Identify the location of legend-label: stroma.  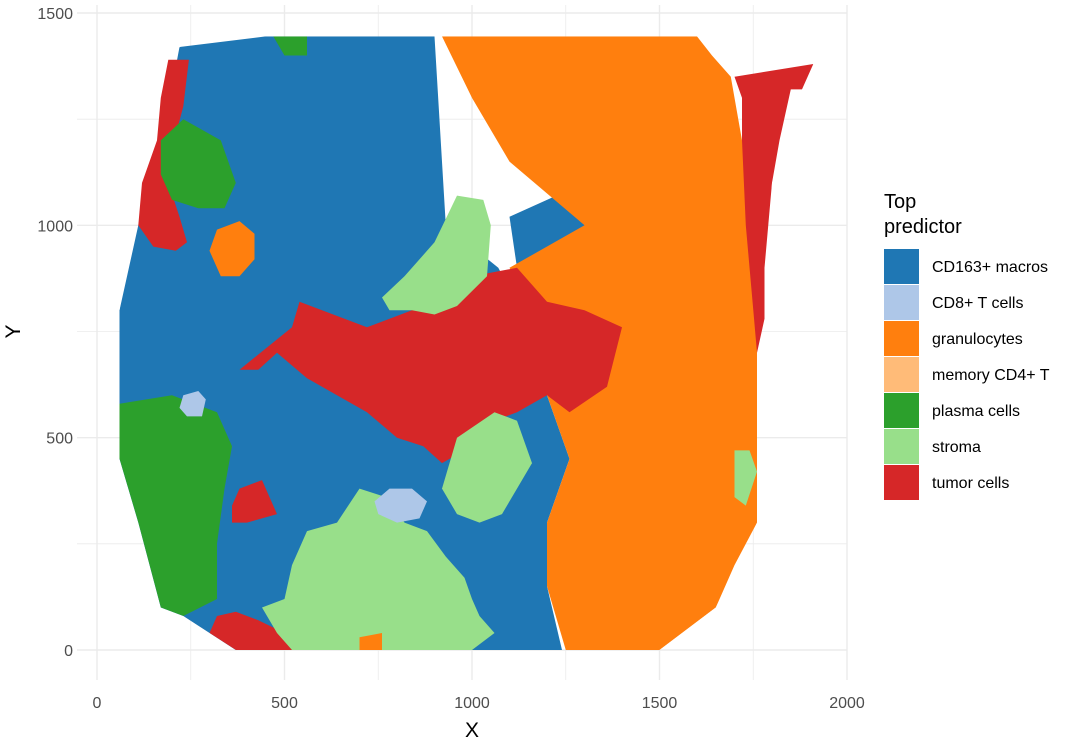
(956, 447).